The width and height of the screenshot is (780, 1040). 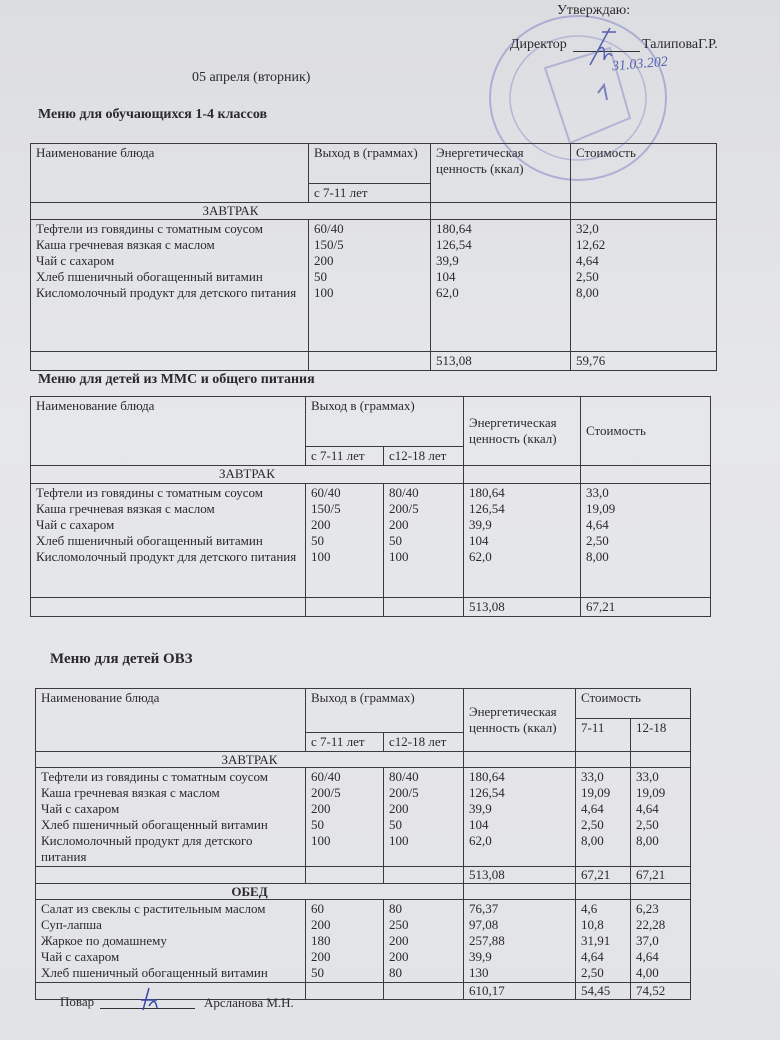 What do you see at coordinates (317, 908) in the screenshot?
I see `cell-item: 60` at bounding box center [317, 908].